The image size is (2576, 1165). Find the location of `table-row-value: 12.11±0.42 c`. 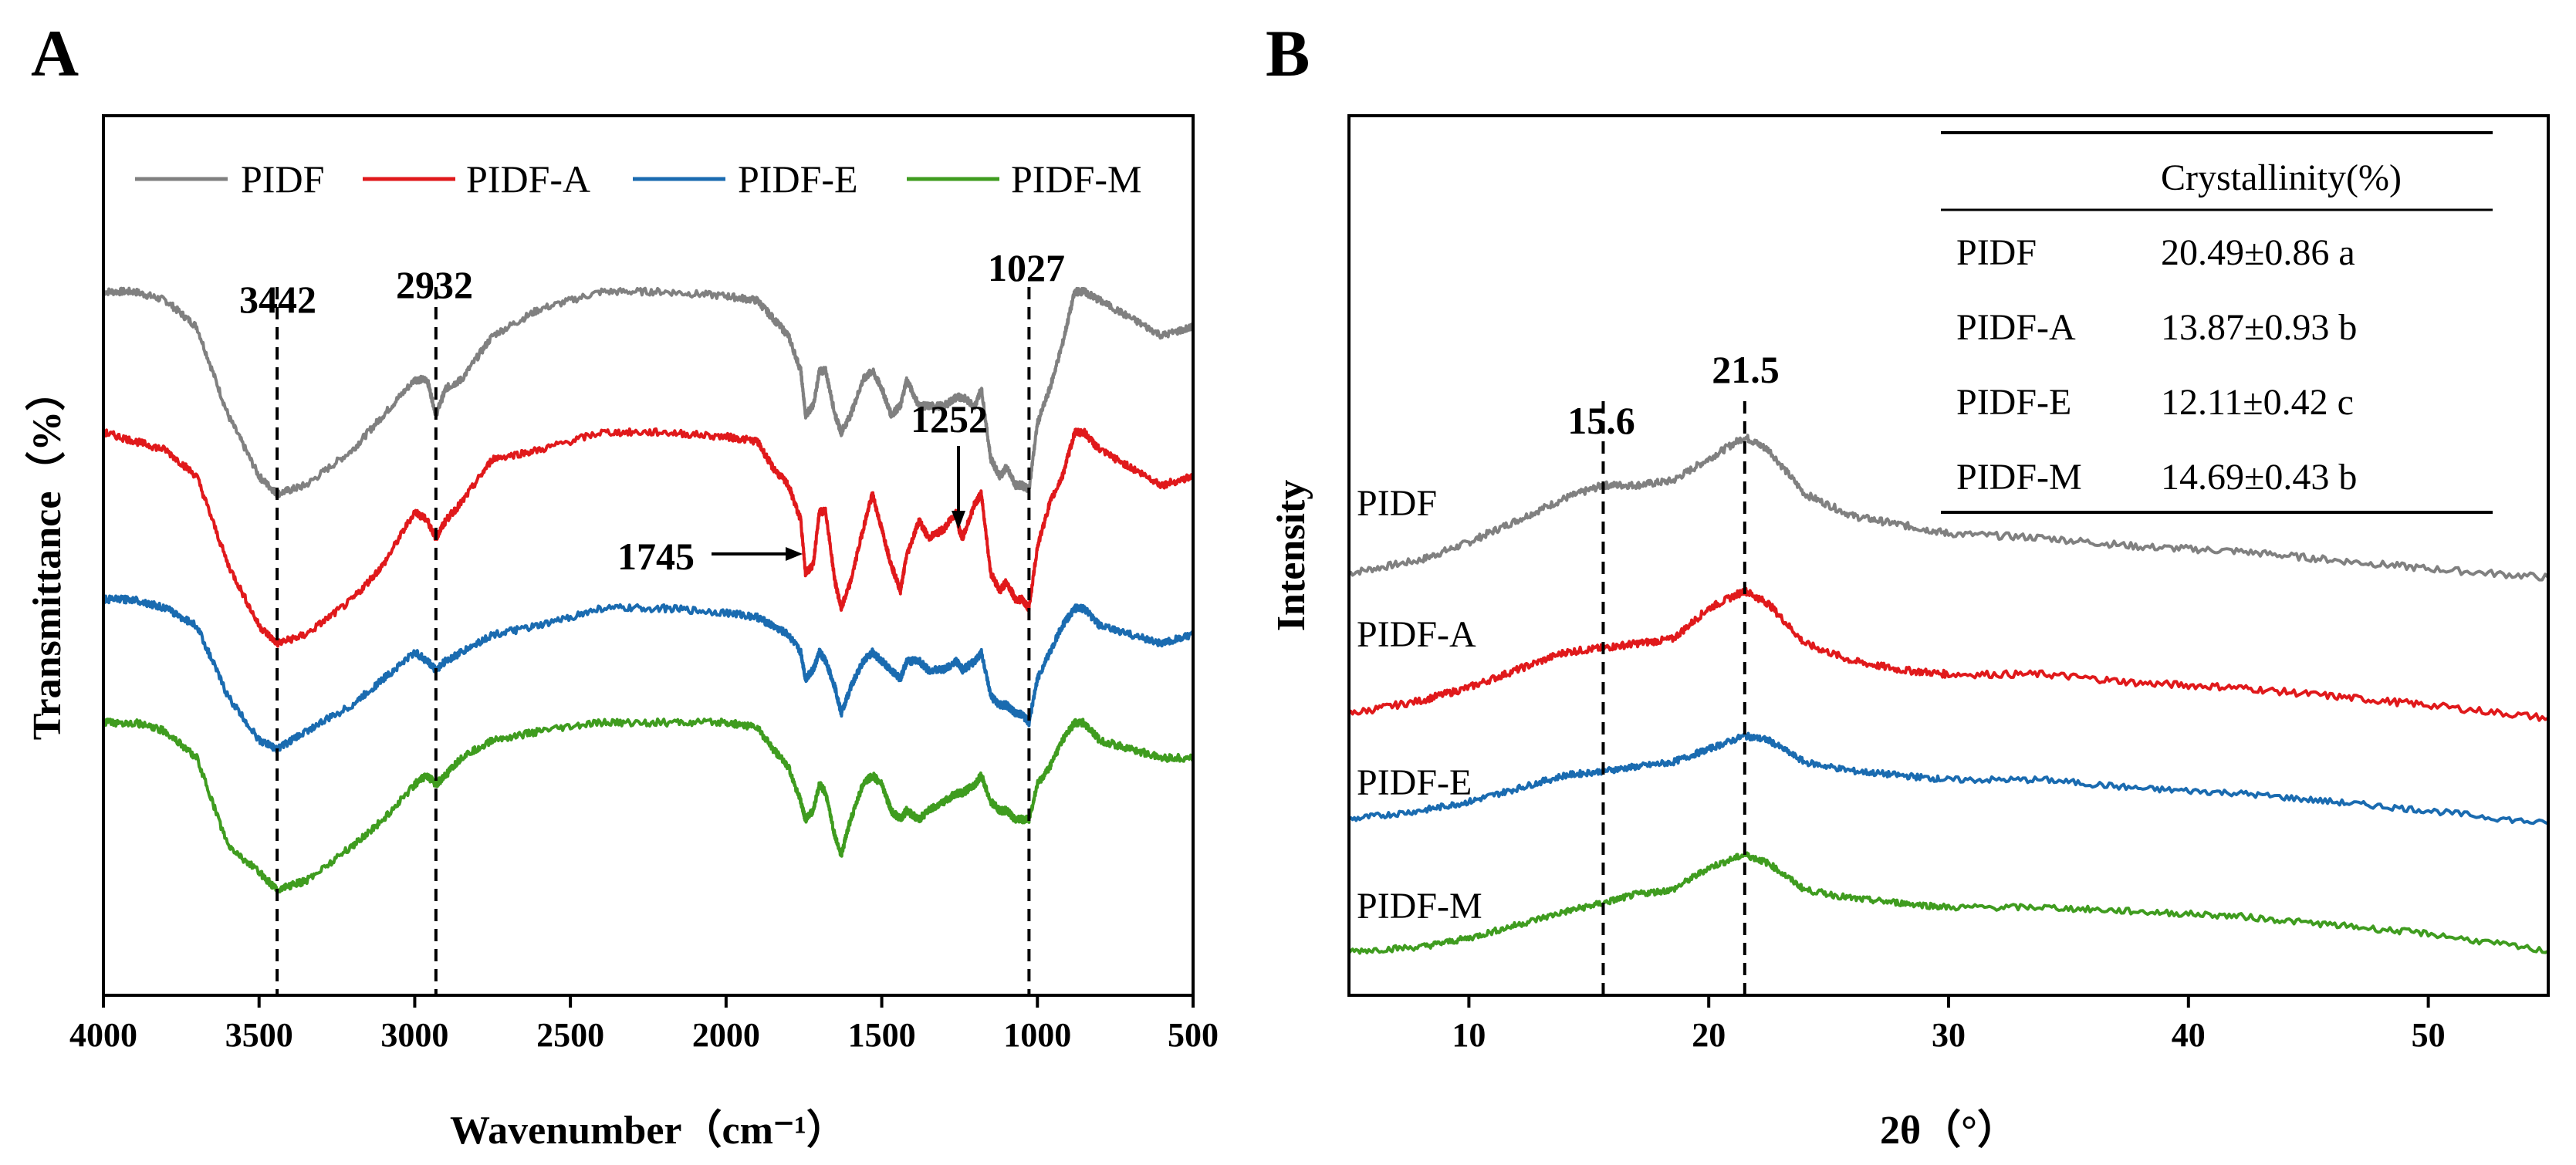

table-row-value: 12.11±0.42 c is located at coordinates (2257, 402).